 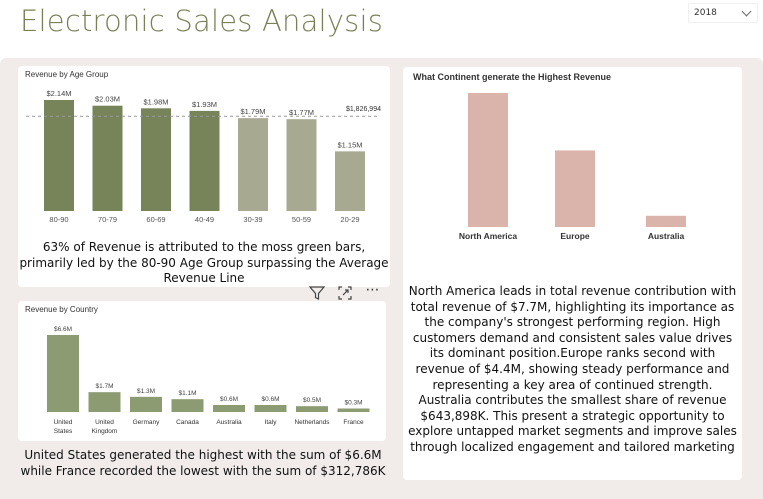 What do you see at coordinates (723, 13) in the screenshot?
I see `year-slicer-dropdown: 2018` at bounding box center [723, 13].